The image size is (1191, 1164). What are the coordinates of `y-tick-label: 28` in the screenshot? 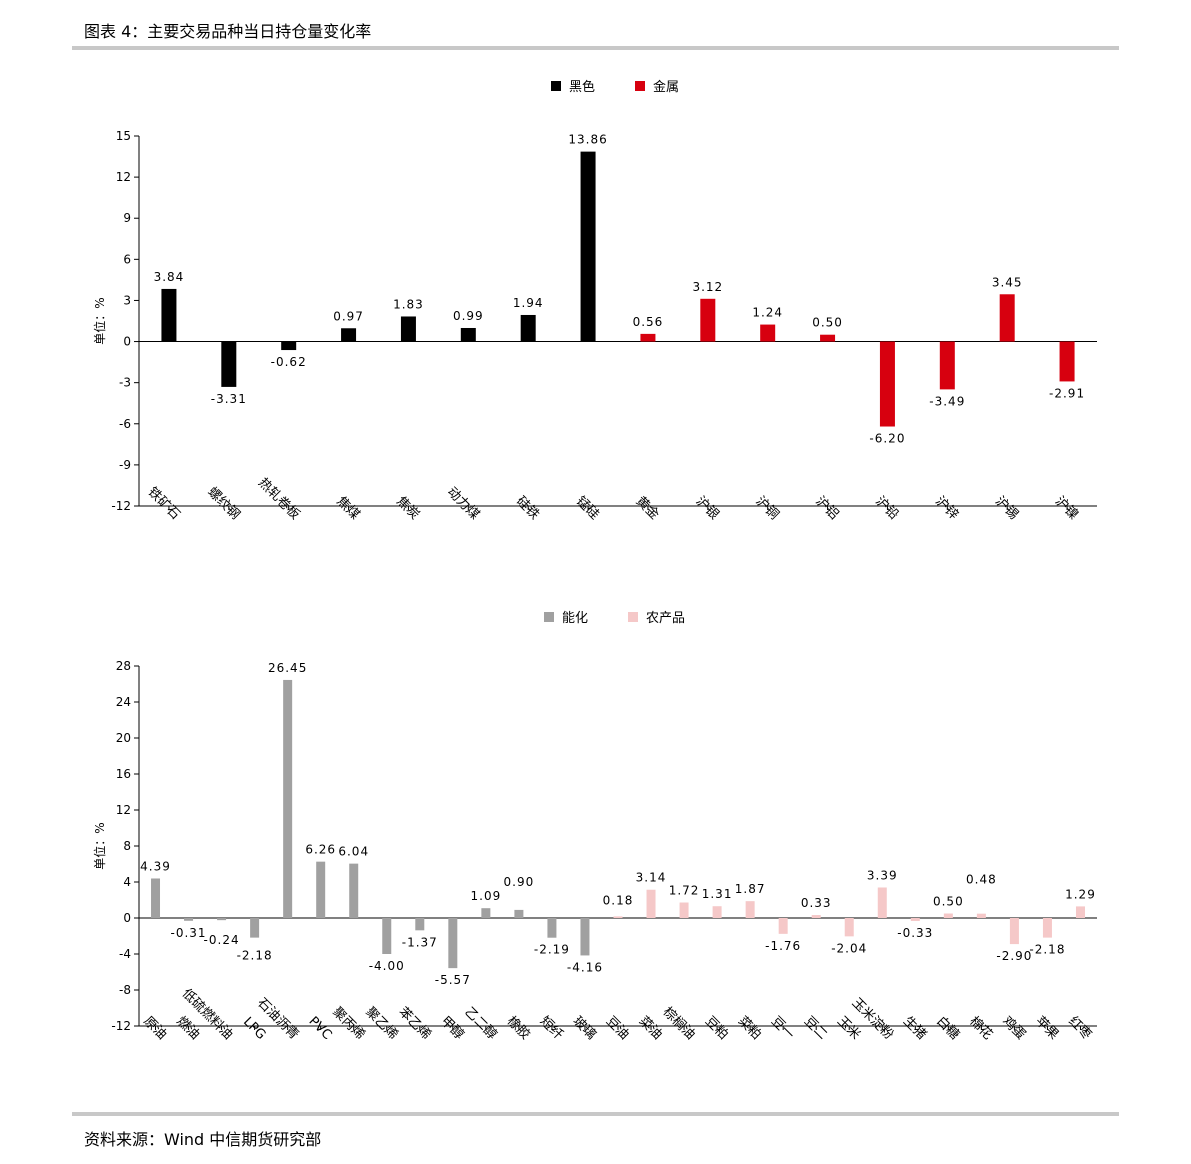 It's located at (123, 666).